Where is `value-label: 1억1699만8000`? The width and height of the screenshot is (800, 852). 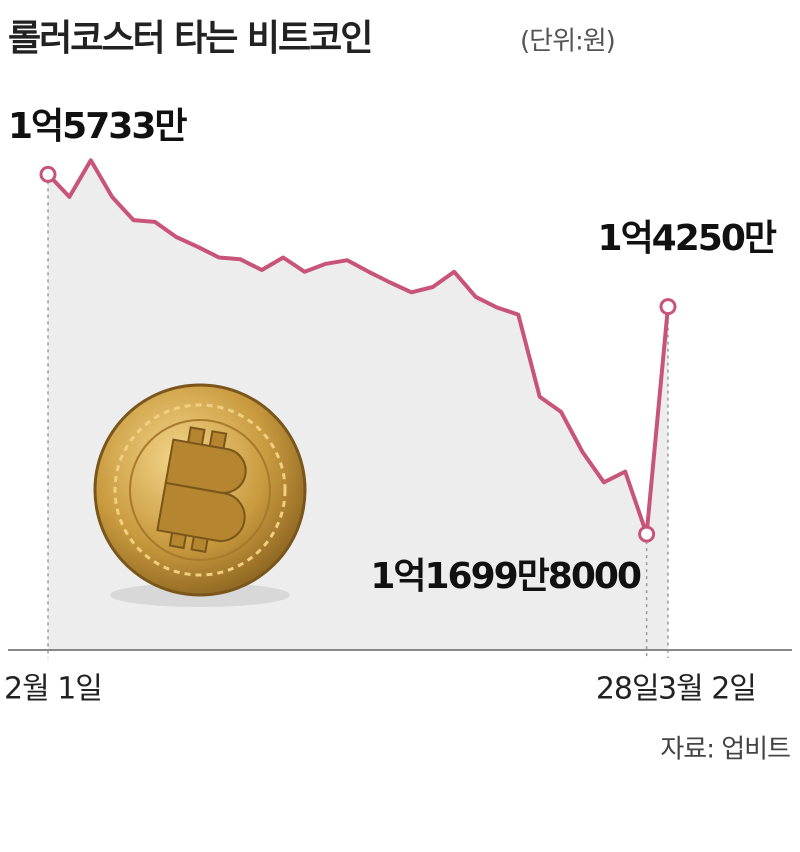 value-label: 1억1699만8000 is located at coordinates (505, 576).